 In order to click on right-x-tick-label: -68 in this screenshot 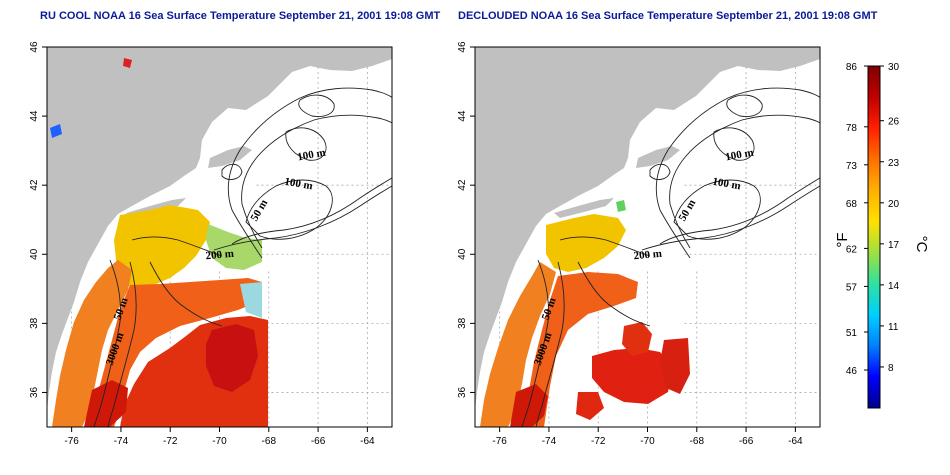, I will do `click(697, 441)`.